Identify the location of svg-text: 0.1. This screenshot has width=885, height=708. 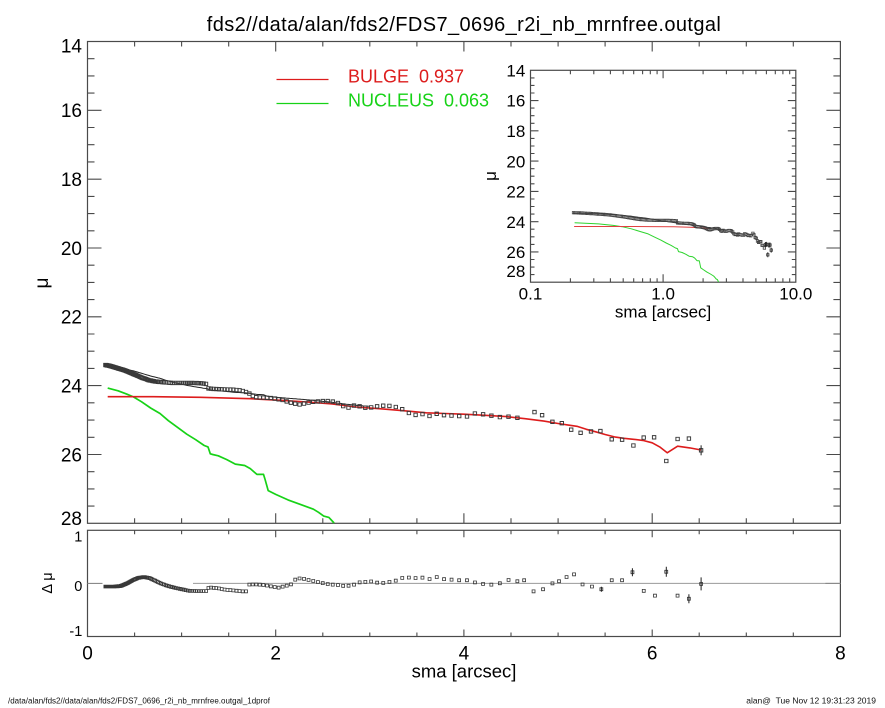
(531, 294).